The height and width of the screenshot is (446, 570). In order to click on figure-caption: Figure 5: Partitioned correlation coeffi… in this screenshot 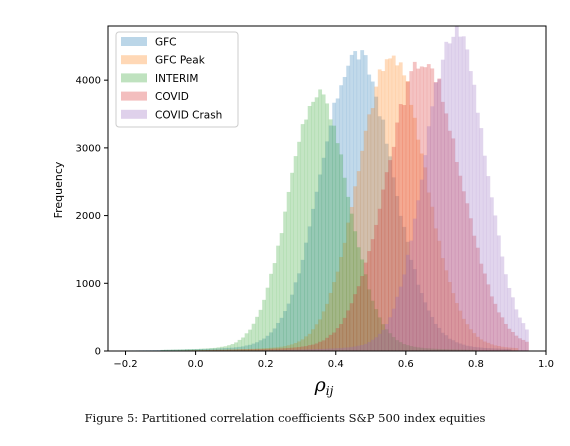, I will do `click(285, 418)`.